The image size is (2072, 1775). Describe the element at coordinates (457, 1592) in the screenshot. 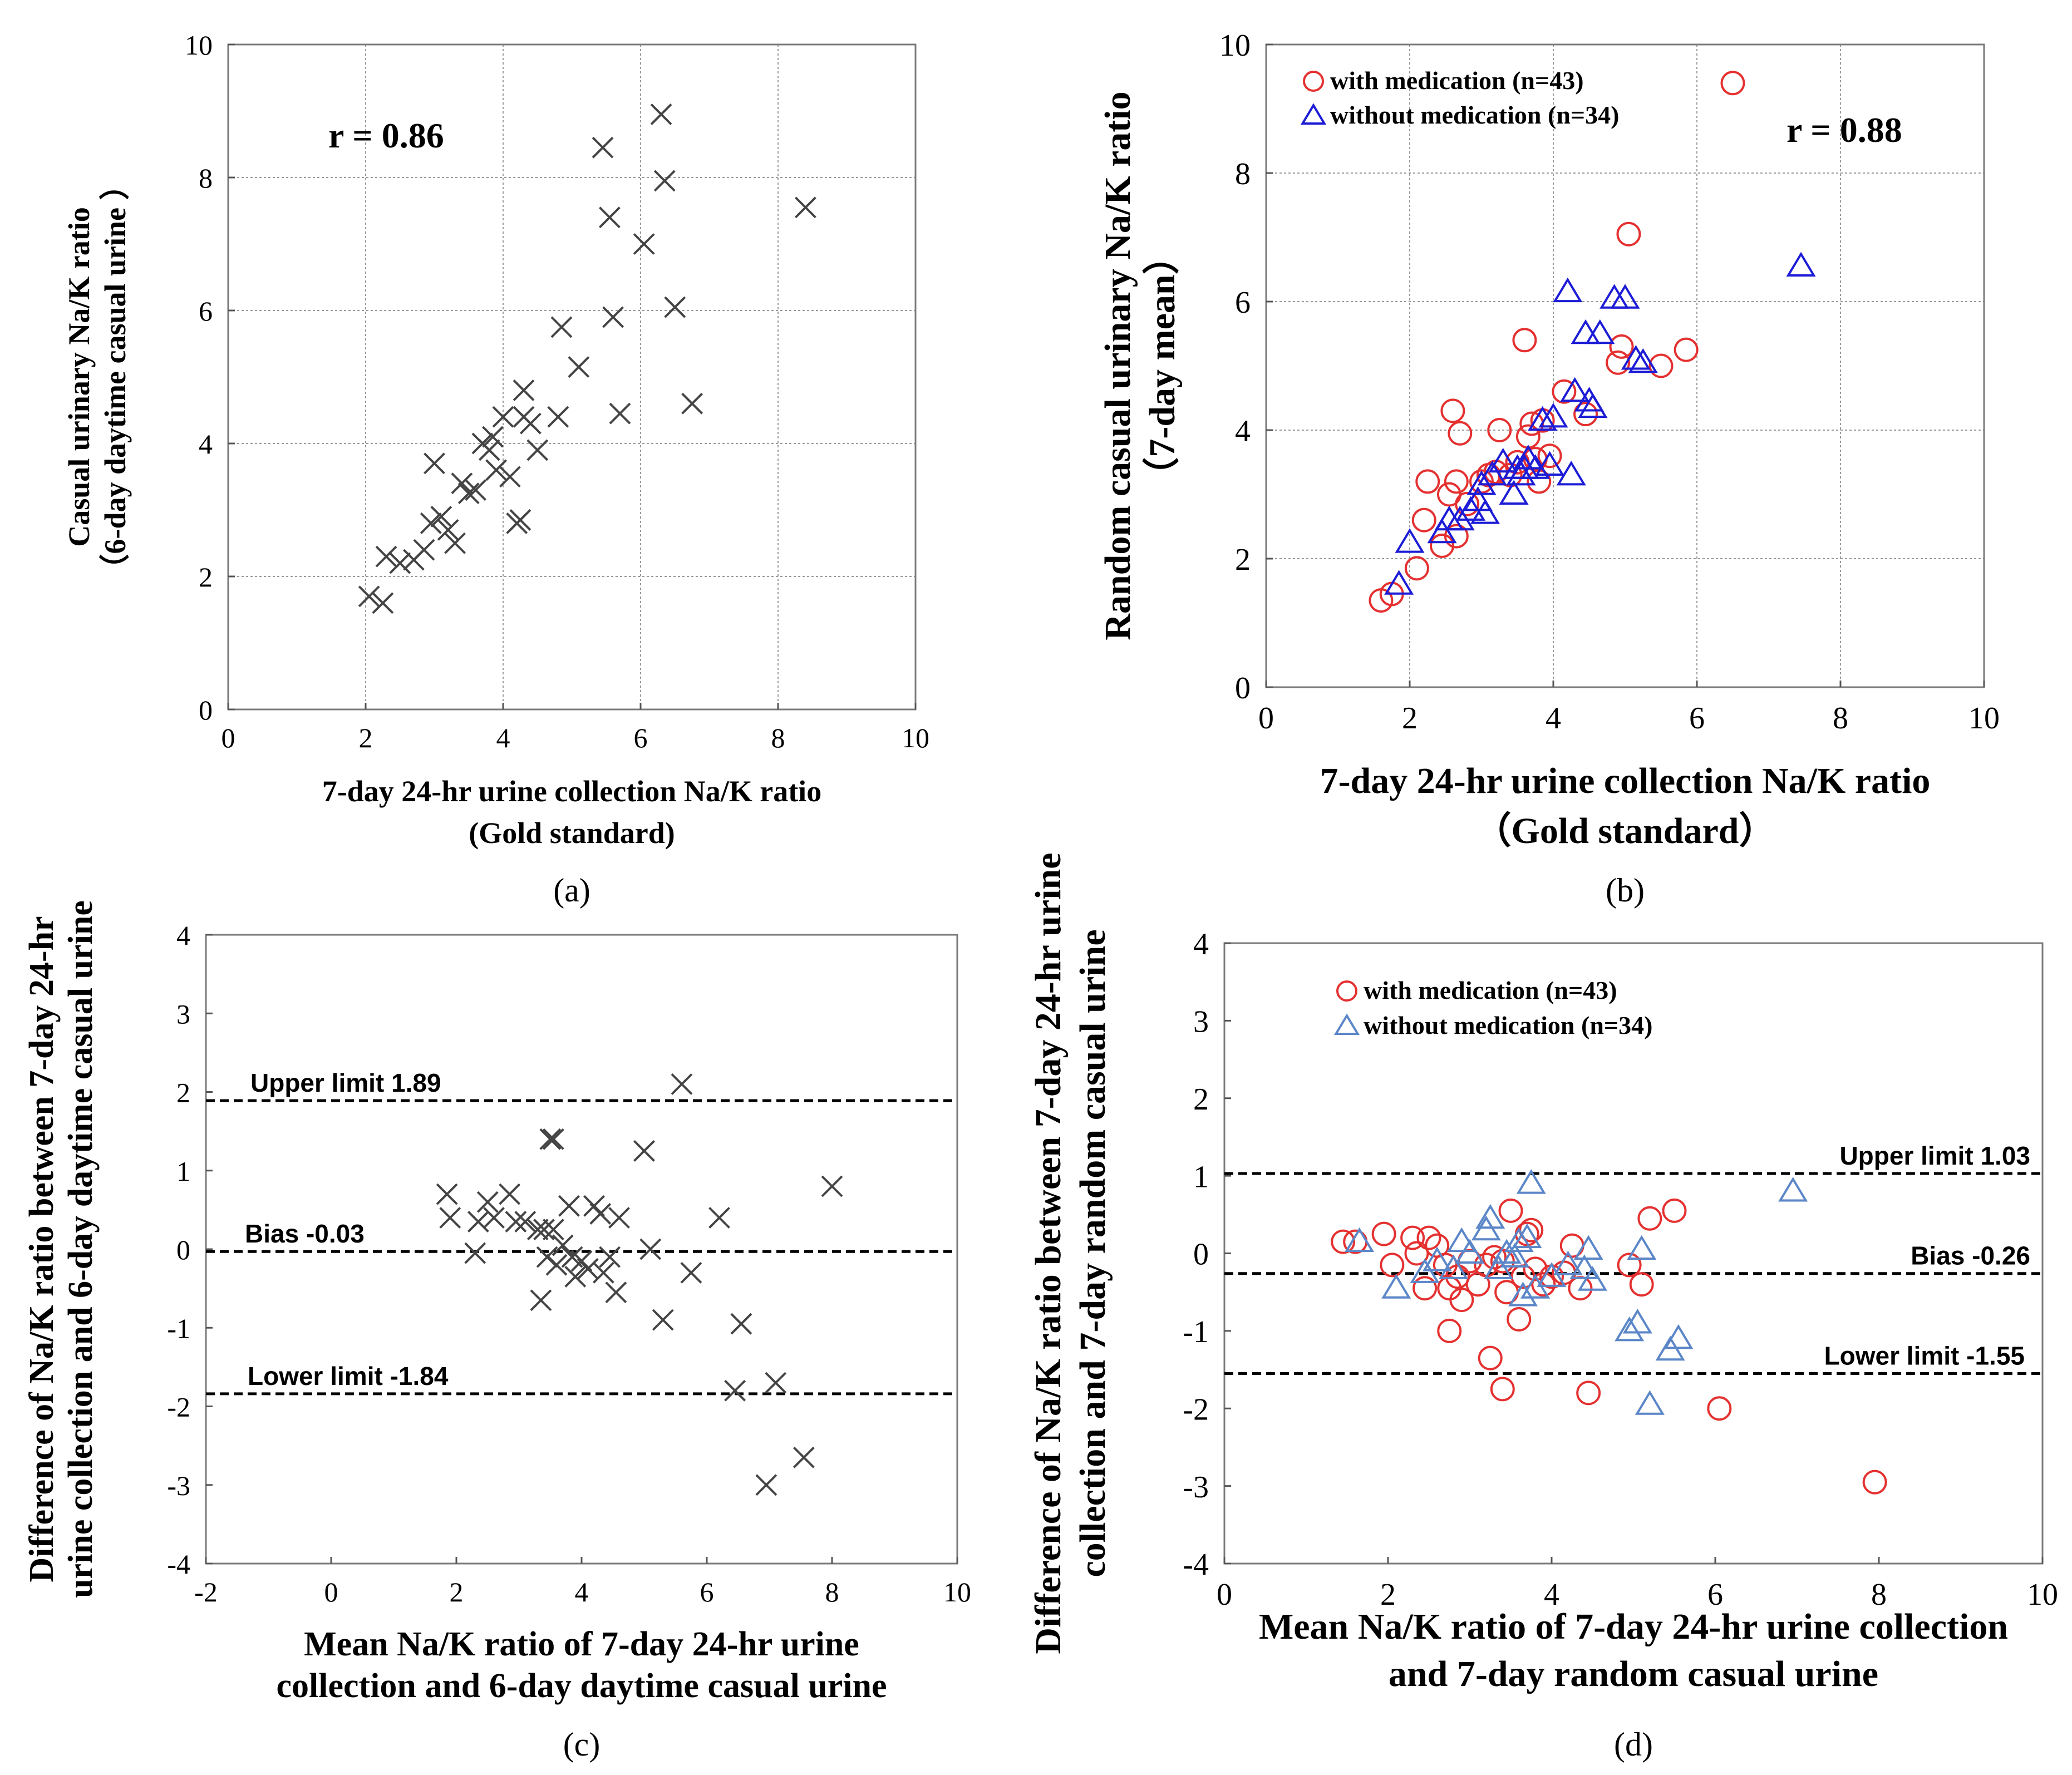

I see `x-tick-label: 2` at that location.